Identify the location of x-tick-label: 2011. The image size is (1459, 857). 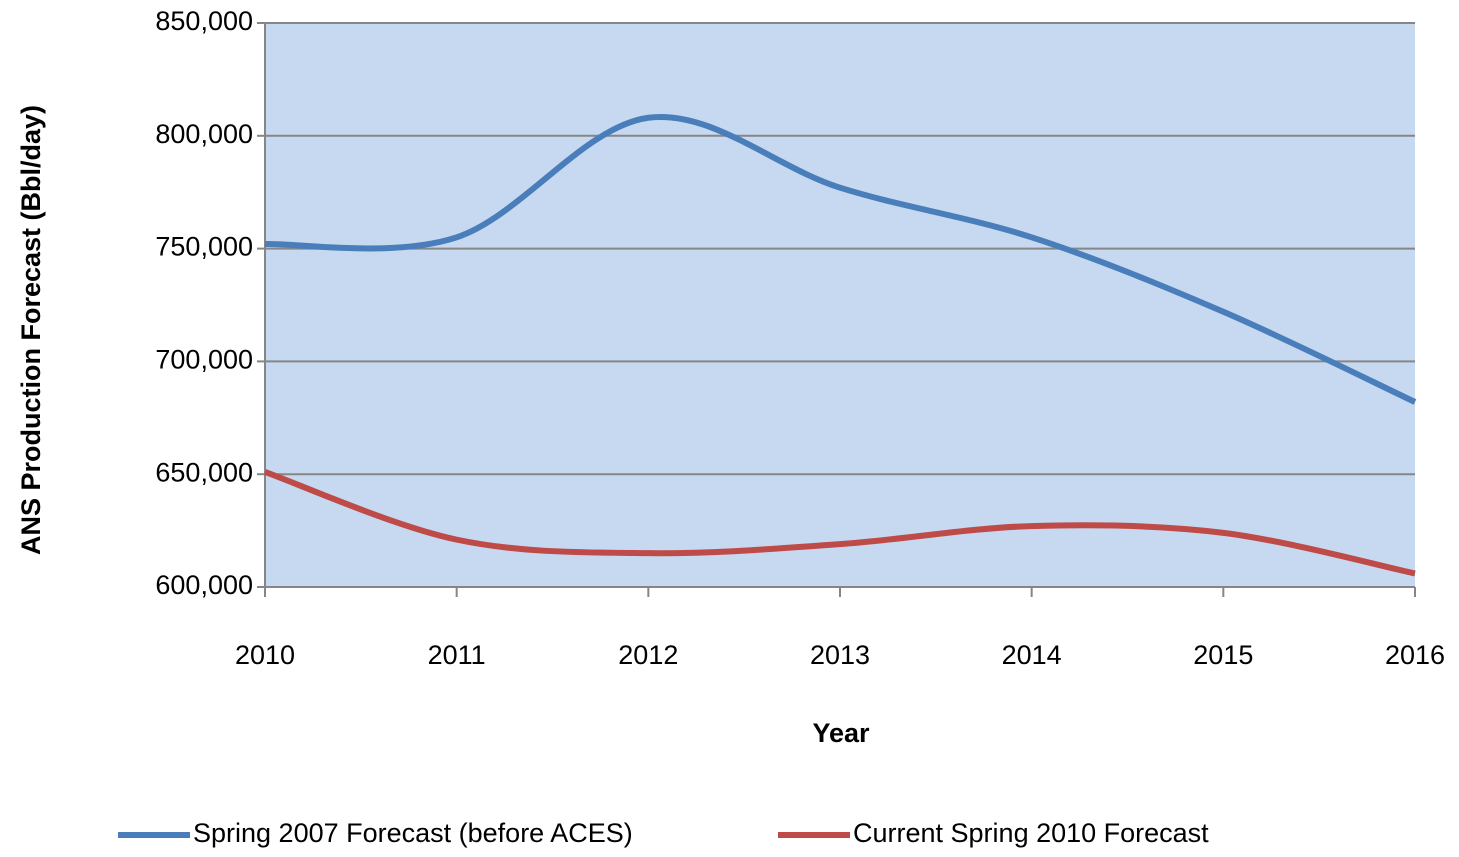
(457, 655).